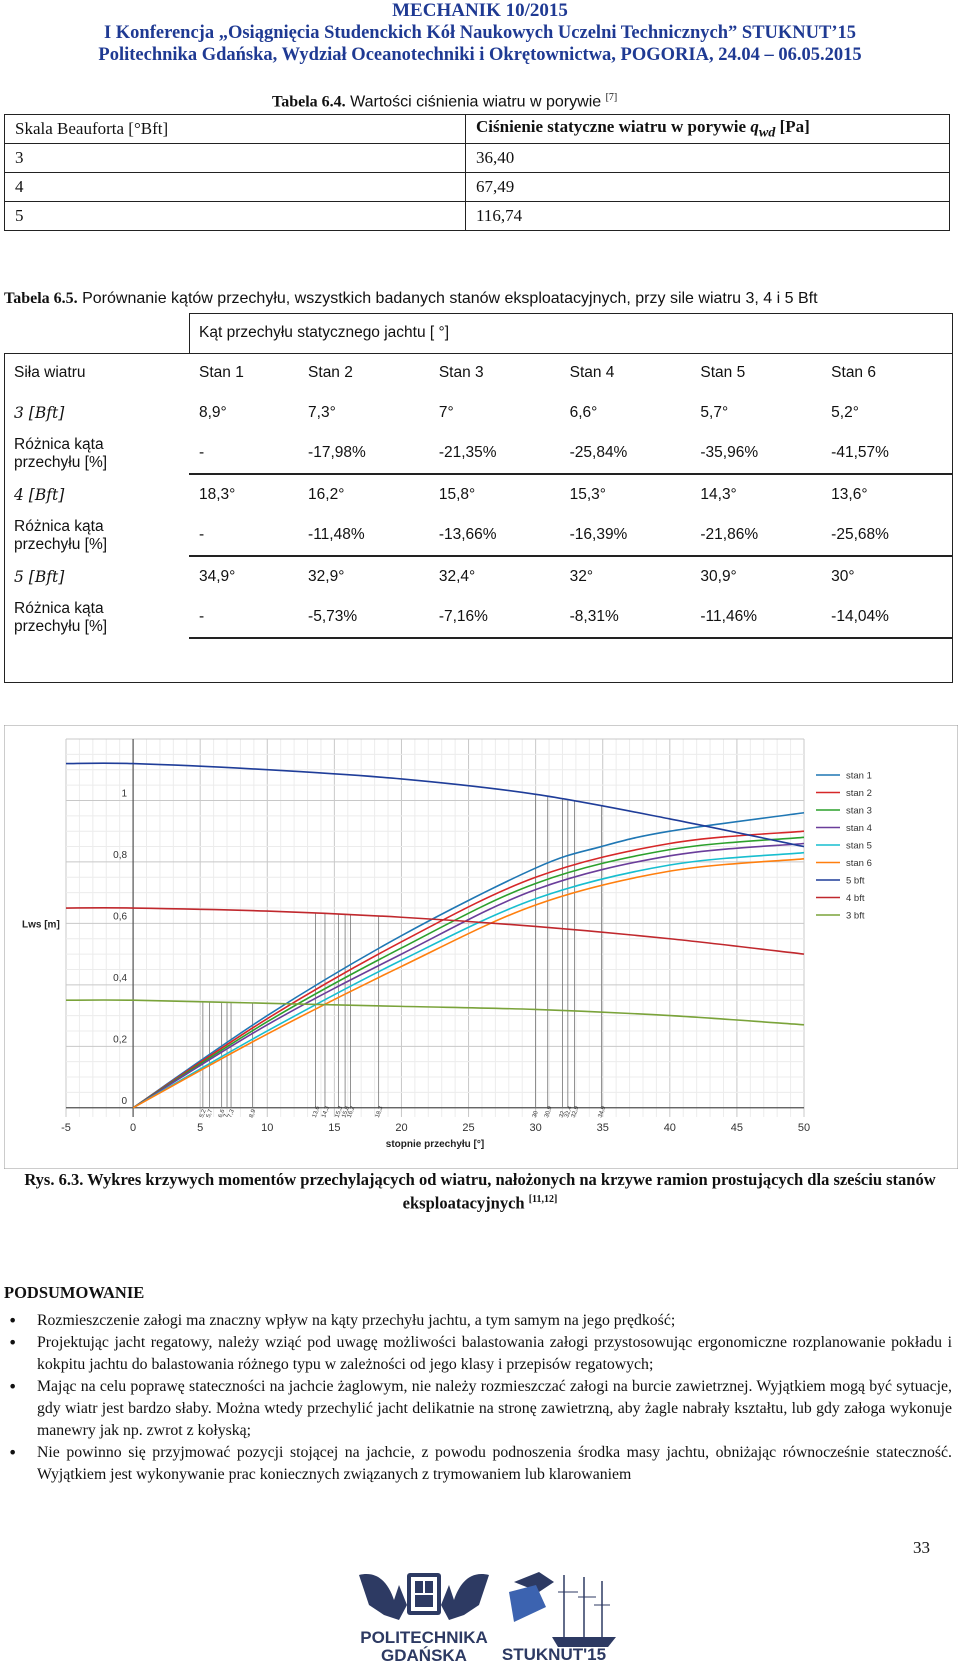  Describe the element at coordinates (363, 454) in the screenshot. I see `diff-cell: -17,98%` at that location.